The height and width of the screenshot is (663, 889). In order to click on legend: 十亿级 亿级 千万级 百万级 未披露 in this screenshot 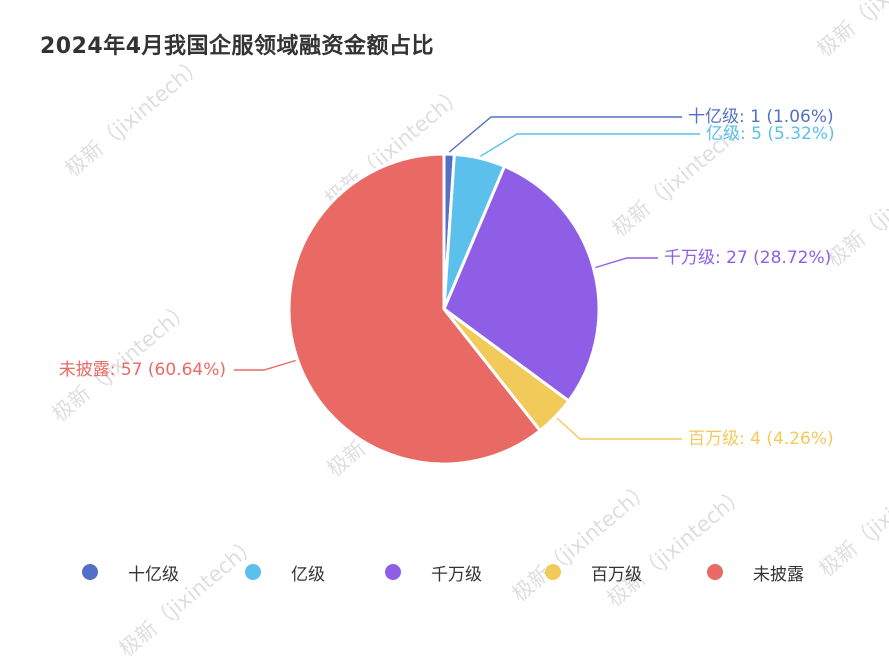, I will do `click(444, 572)`.